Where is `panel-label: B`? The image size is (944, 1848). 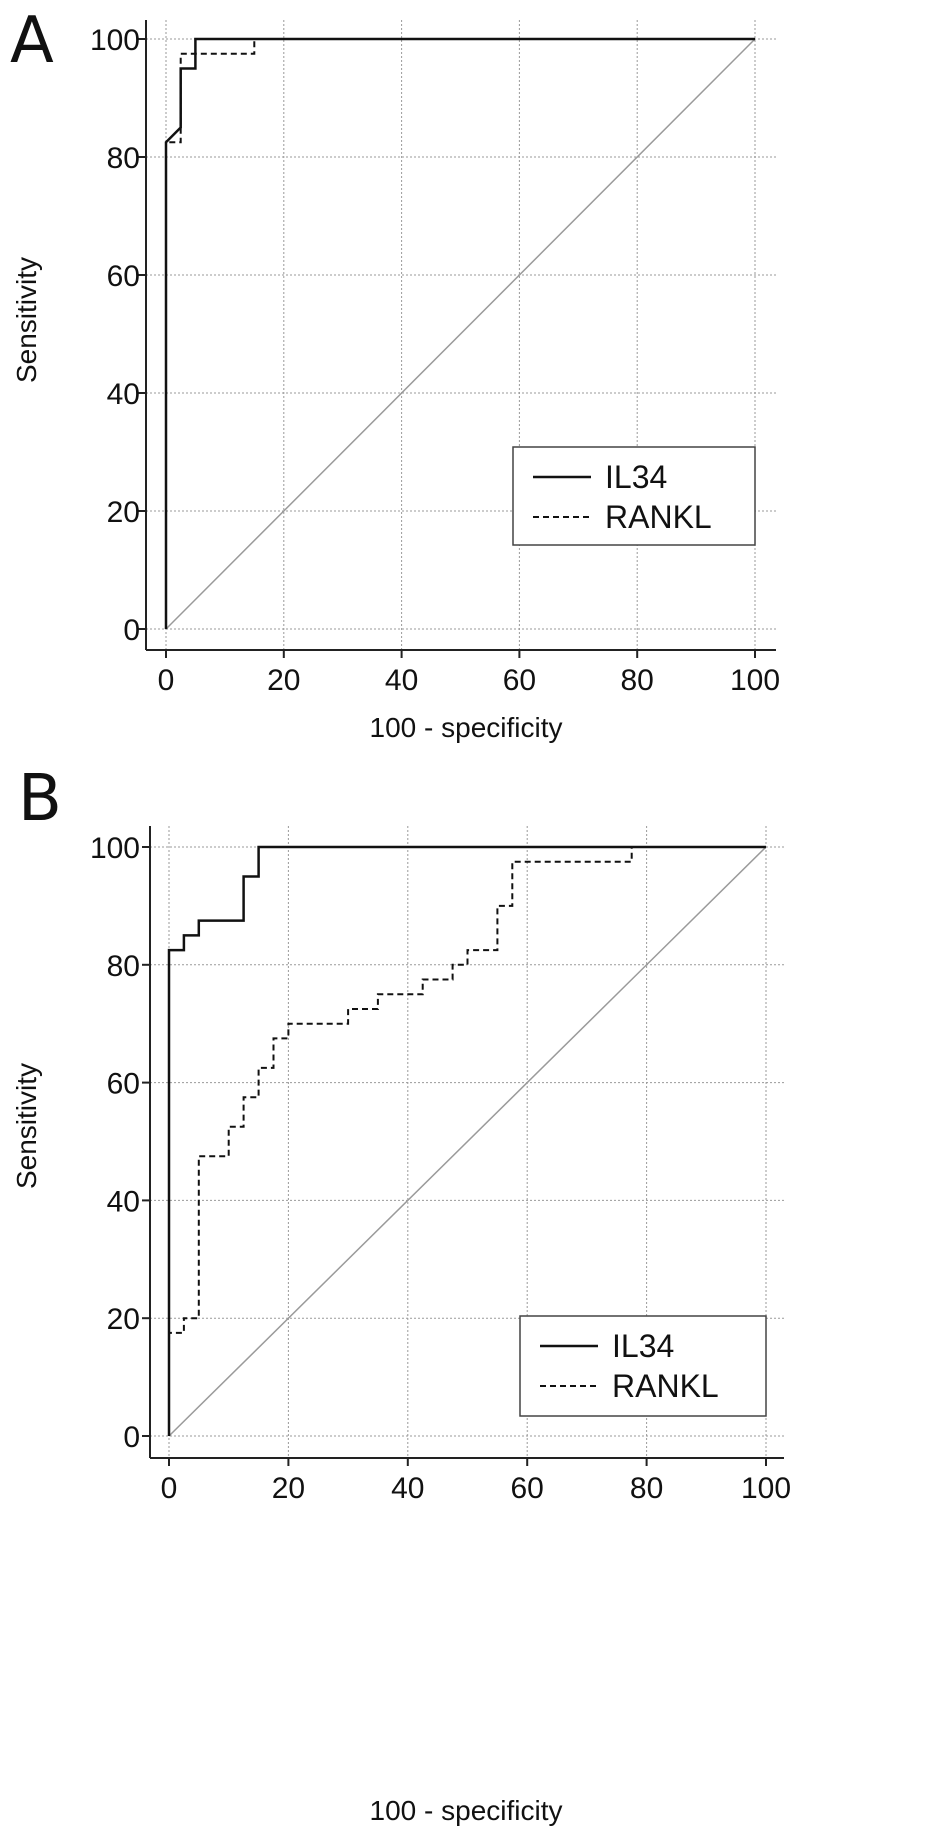
panel-label: B is located at coordinates (40, 799).